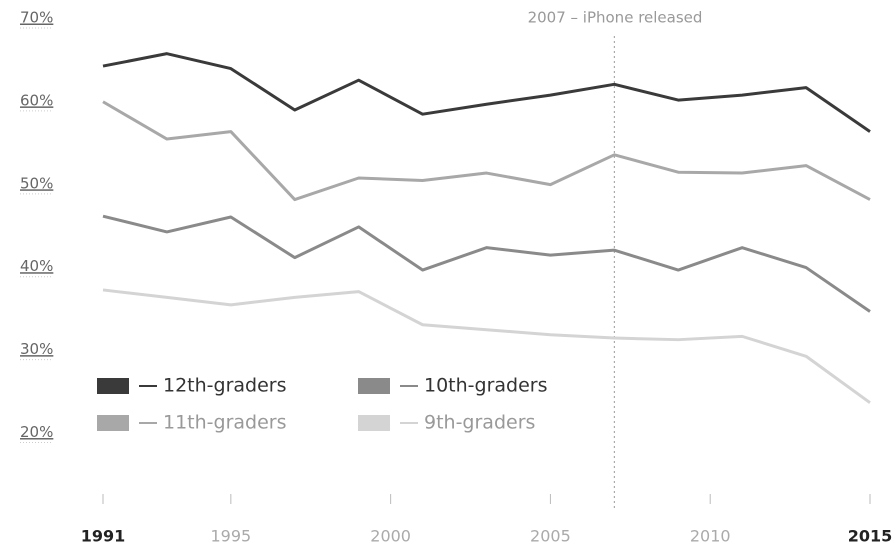 The image size is (896, 550). What do you see at coordinates (615, 18) in the screenshot?
I see `annotation: 2007 – iPhone released` at bounding box center [615, 18].